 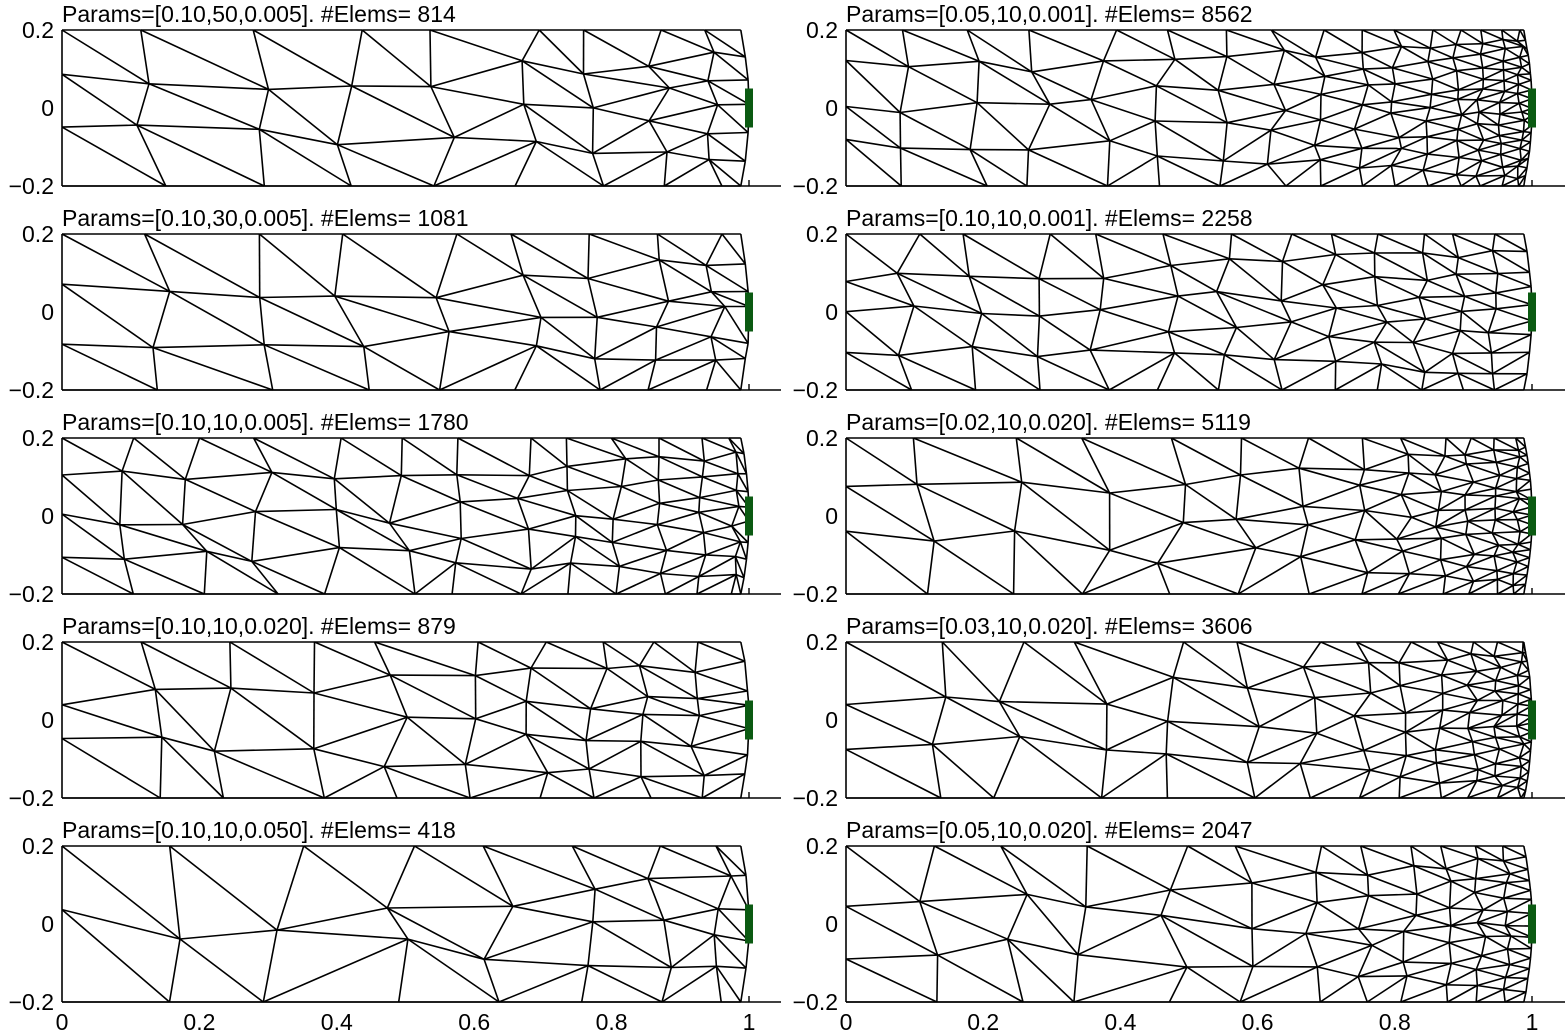 I want to click on x-tick-label: 0.8, so click(x=612, y=1022).